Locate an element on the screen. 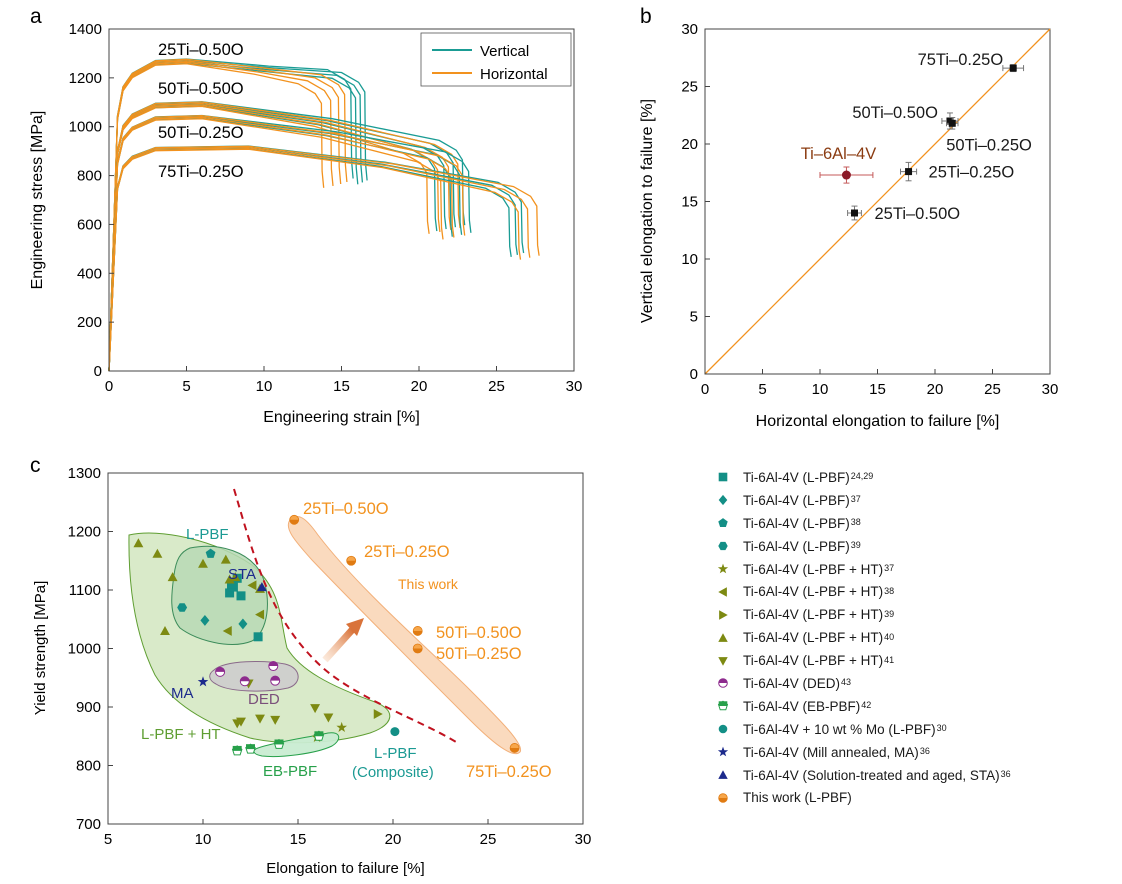  a-label-75ti-025o: 75Ti–0.25O is located at coordinates (201, 172).